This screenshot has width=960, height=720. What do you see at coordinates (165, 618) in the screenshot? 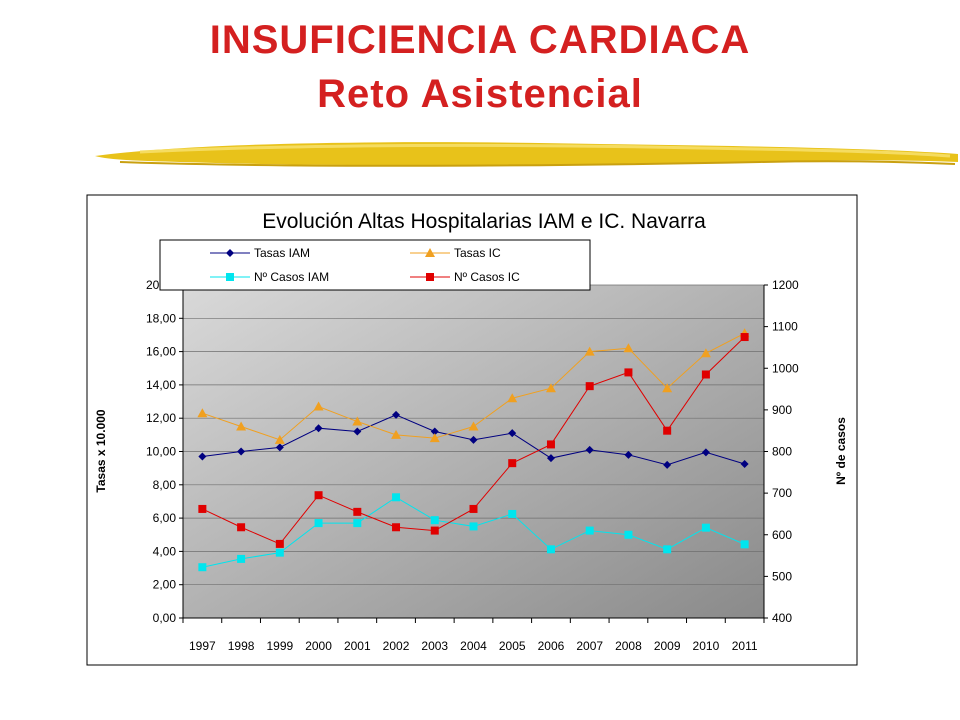
I see `y-tick-label: 0,00` at bounding box center [165, 618].